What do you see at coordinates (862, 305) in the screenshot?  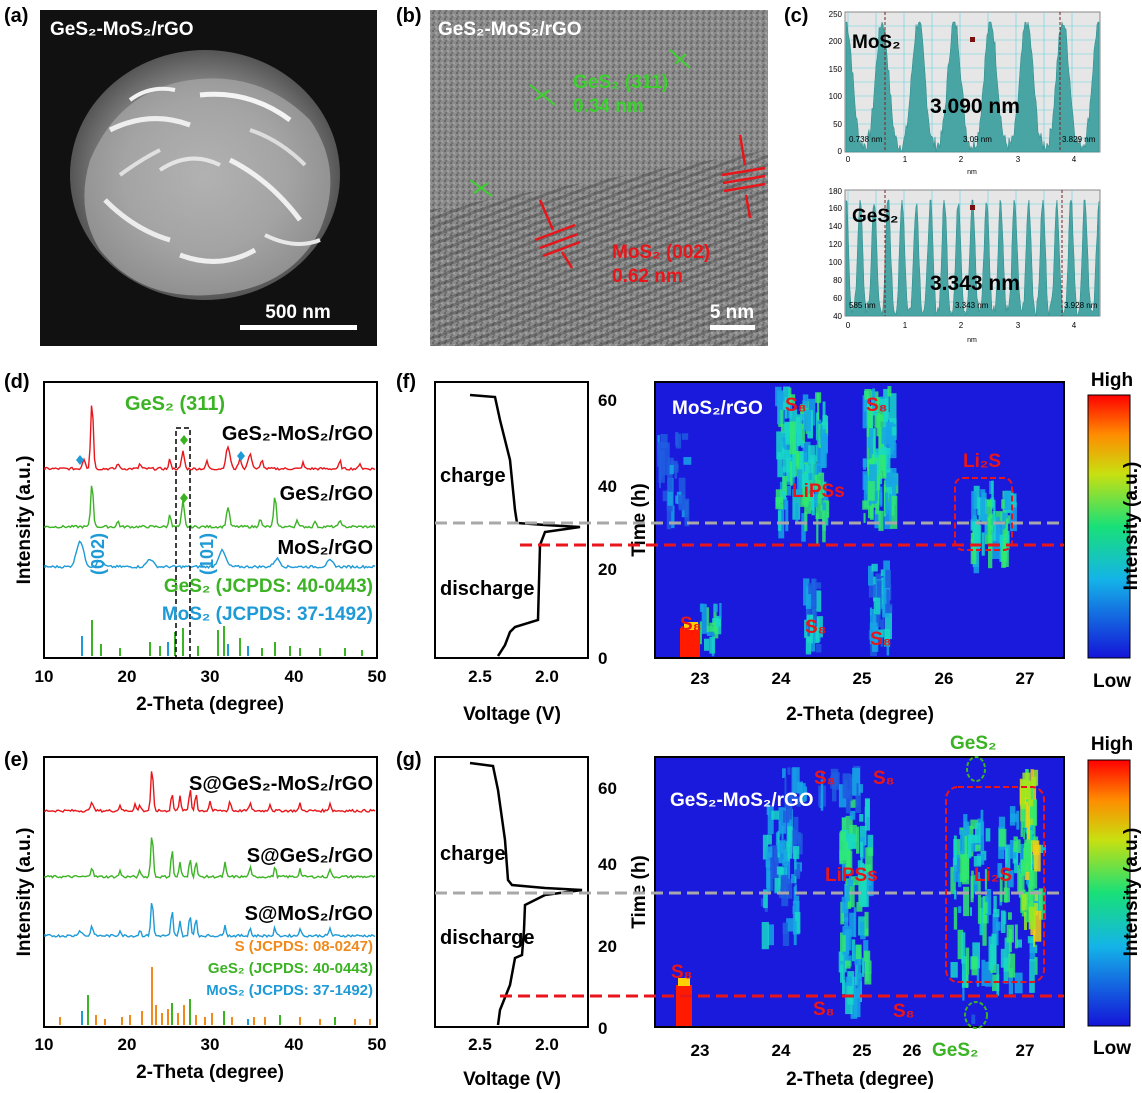 I see `profile-bottom-mark-1: 585 nm` at bounding box center [862, 305].